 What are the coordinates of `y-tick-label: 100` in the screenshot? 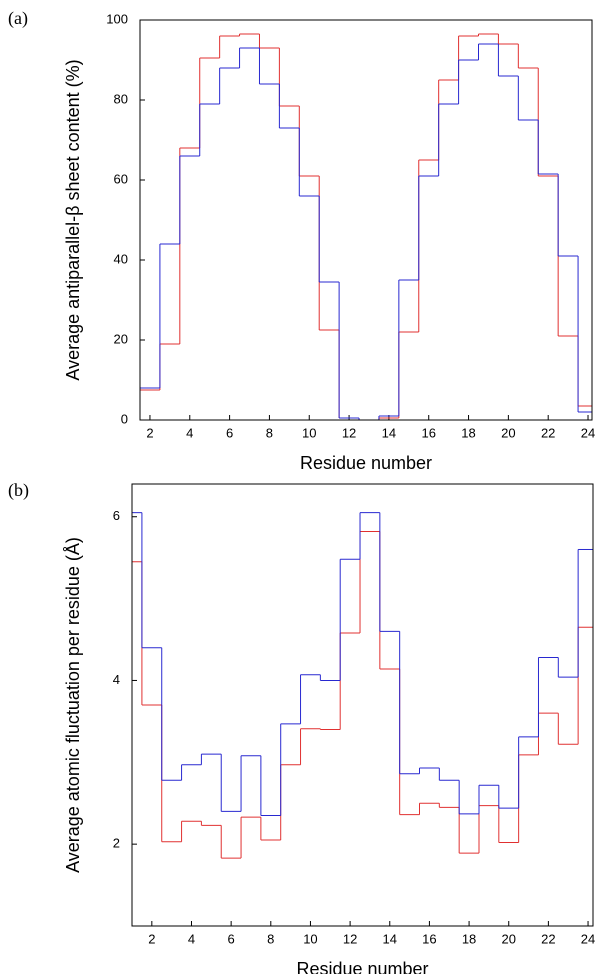 It's located at (117, 18).